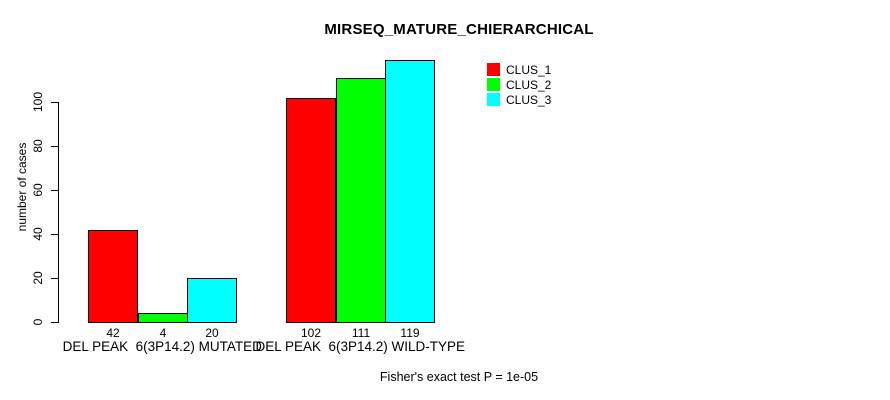 The image size is (890, 400). I want to click on legend-row-CLUS_1: CLUS_1, so click(519, 69).